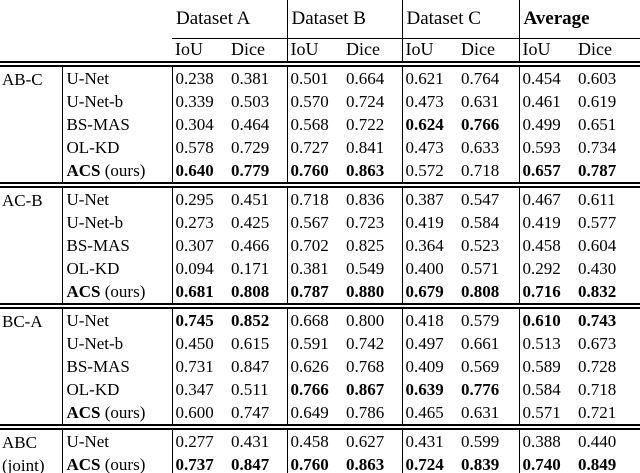 The image size is (640, 473). What do you see at coordinates (480, 389) in the screenshot?
I see `value-cell: 0.776` at bounding box center [480, 389].